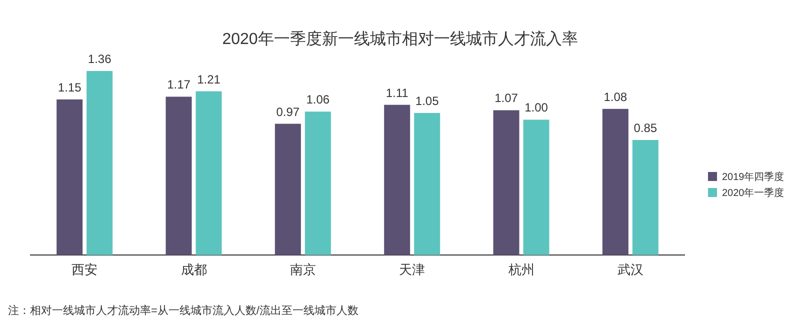  What do you see at coordinates (753, 193) in the screenshot?
I see `legend-label: 2020年一季度` at bounding box center [753, 193].